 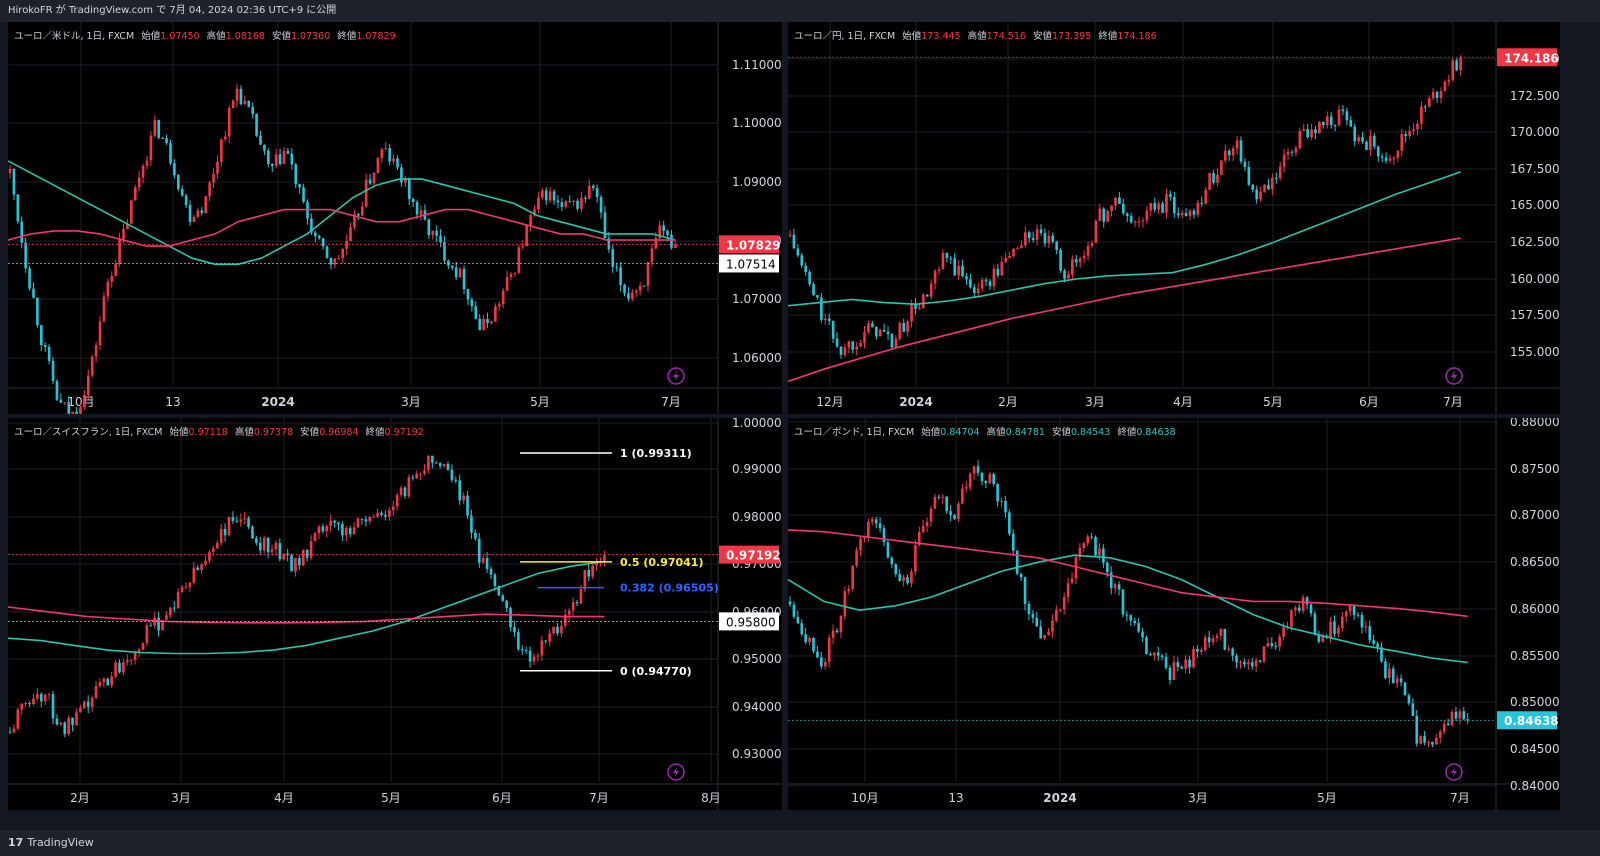 I want to click on x-tick-label: 2024, so click(x=277, y=402).